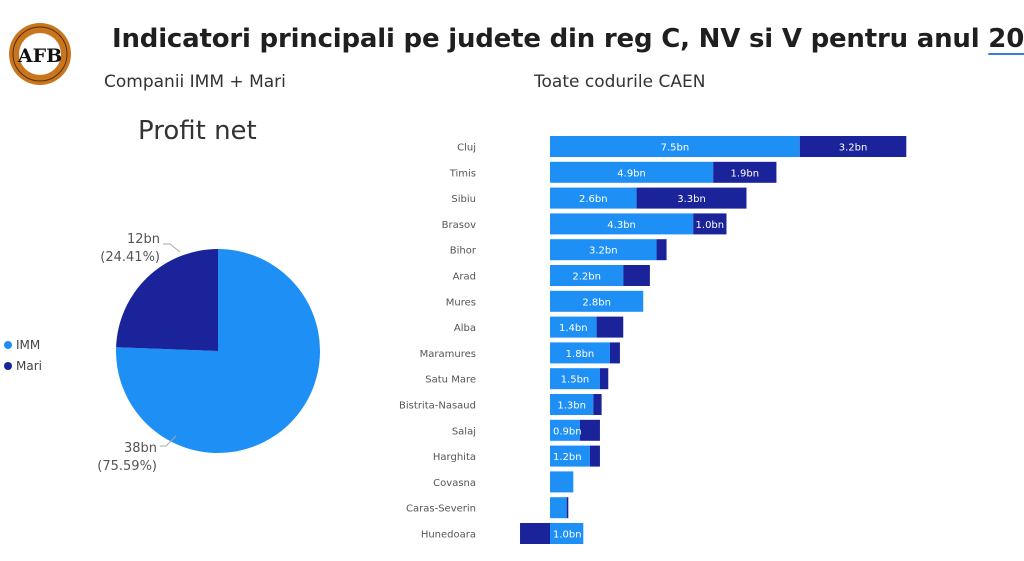 The image size is (1024, 561). I want to click on bar-value-label-imm: 1.0bn, so click(567, 535).